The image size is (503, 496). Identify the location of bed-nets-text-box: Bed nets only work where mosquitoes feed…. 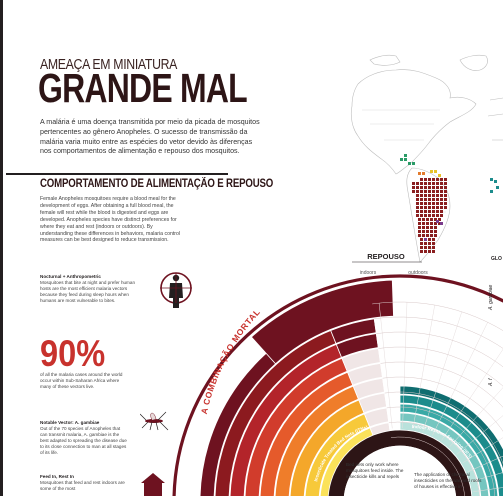
(375, 470).